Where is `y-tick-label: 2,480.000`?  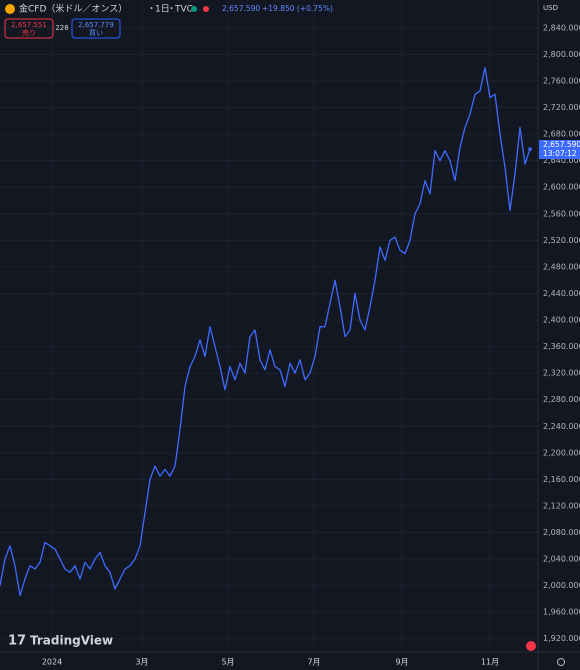 y-tick-label: 2,480.000 is located at coordinates (561, 266).